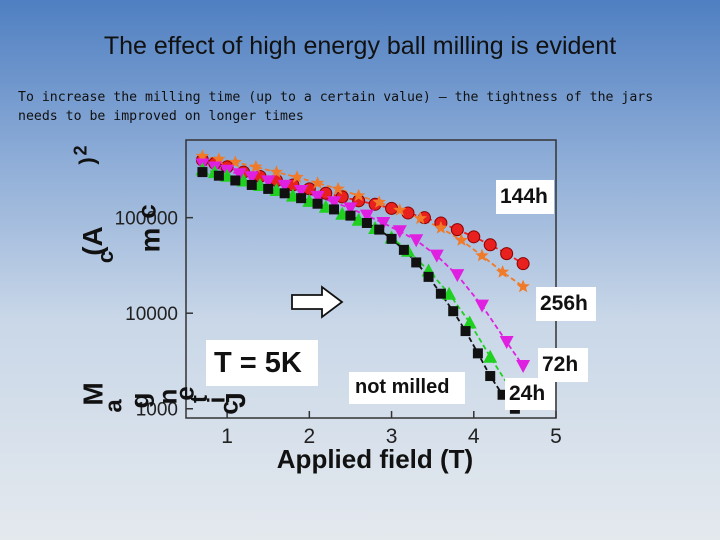  I want to click on right-arrow-icon, so click(317, 302).